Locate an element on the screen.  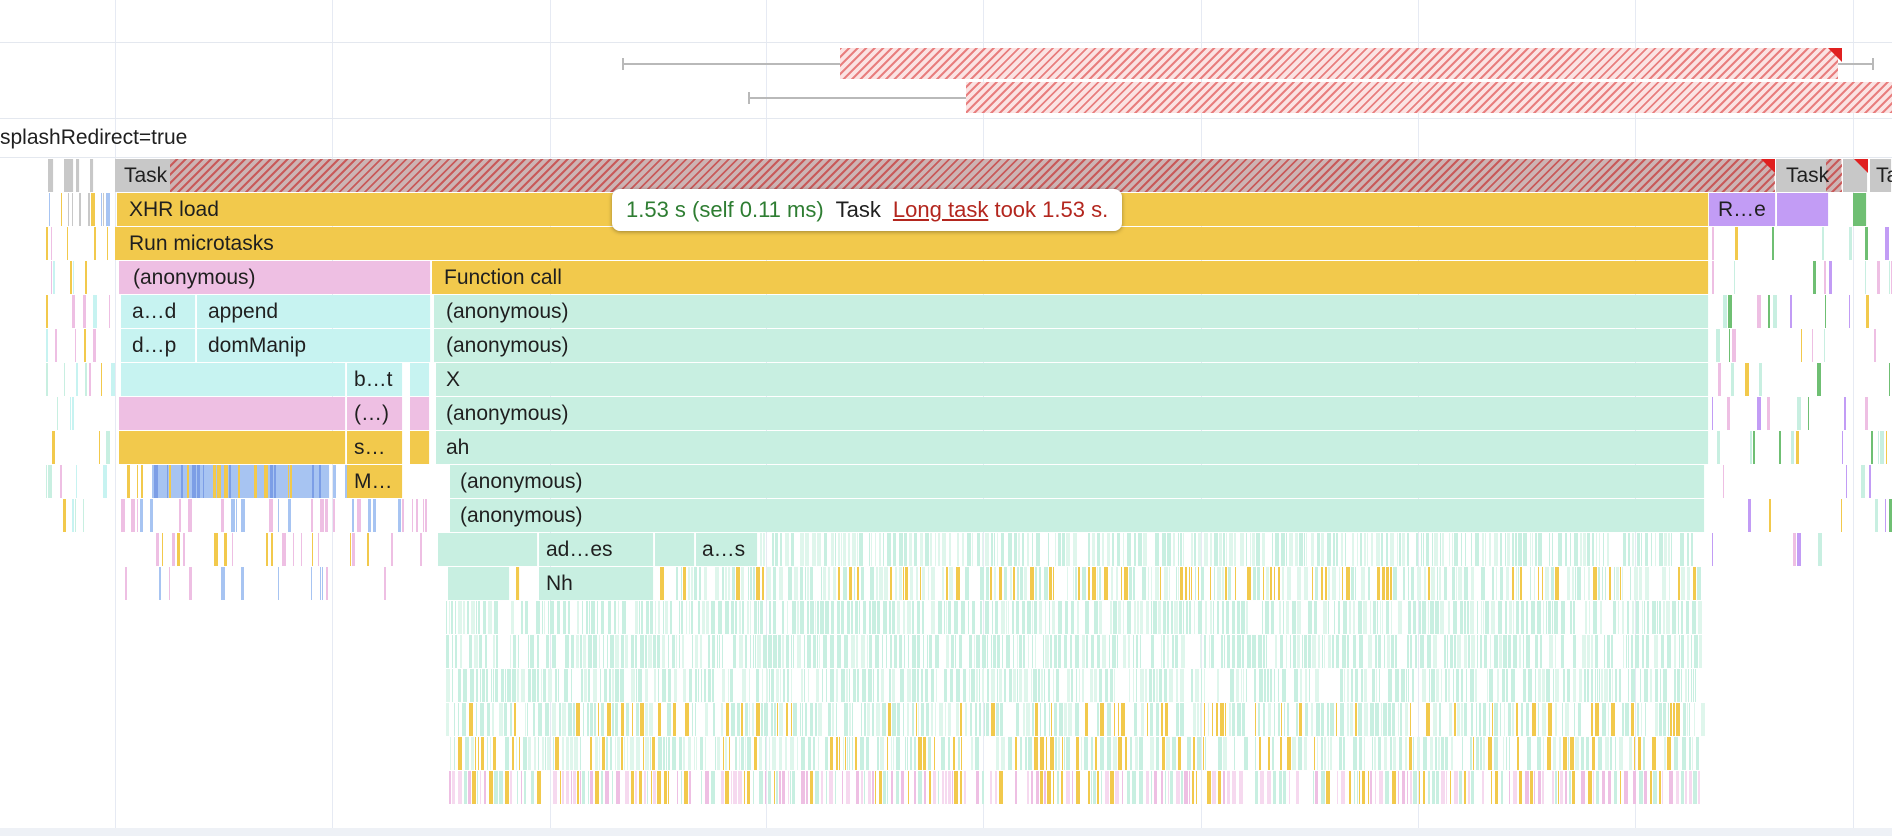
x-bar: X is located at coordinates (1072, 379).